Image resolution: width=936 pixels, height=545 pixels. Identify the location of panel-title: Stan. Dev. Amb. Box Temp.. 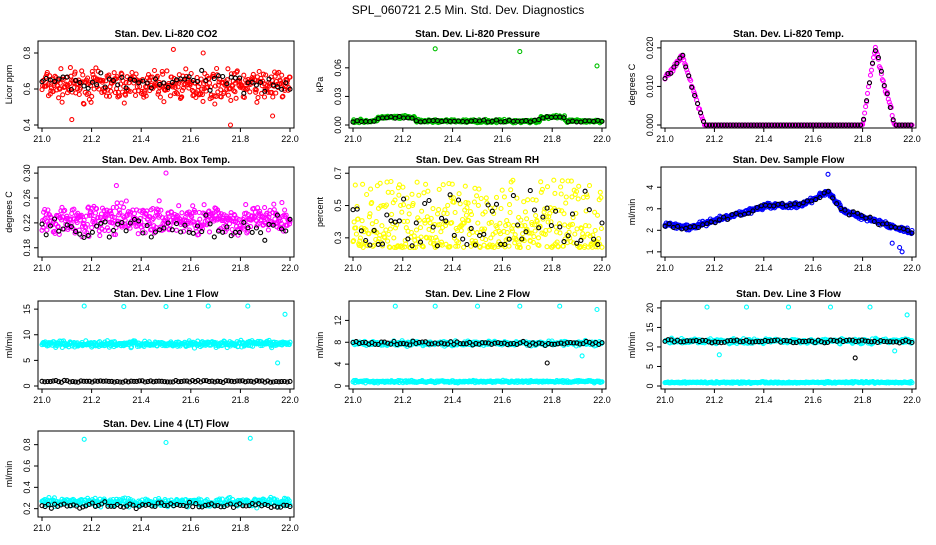
(166, 160).